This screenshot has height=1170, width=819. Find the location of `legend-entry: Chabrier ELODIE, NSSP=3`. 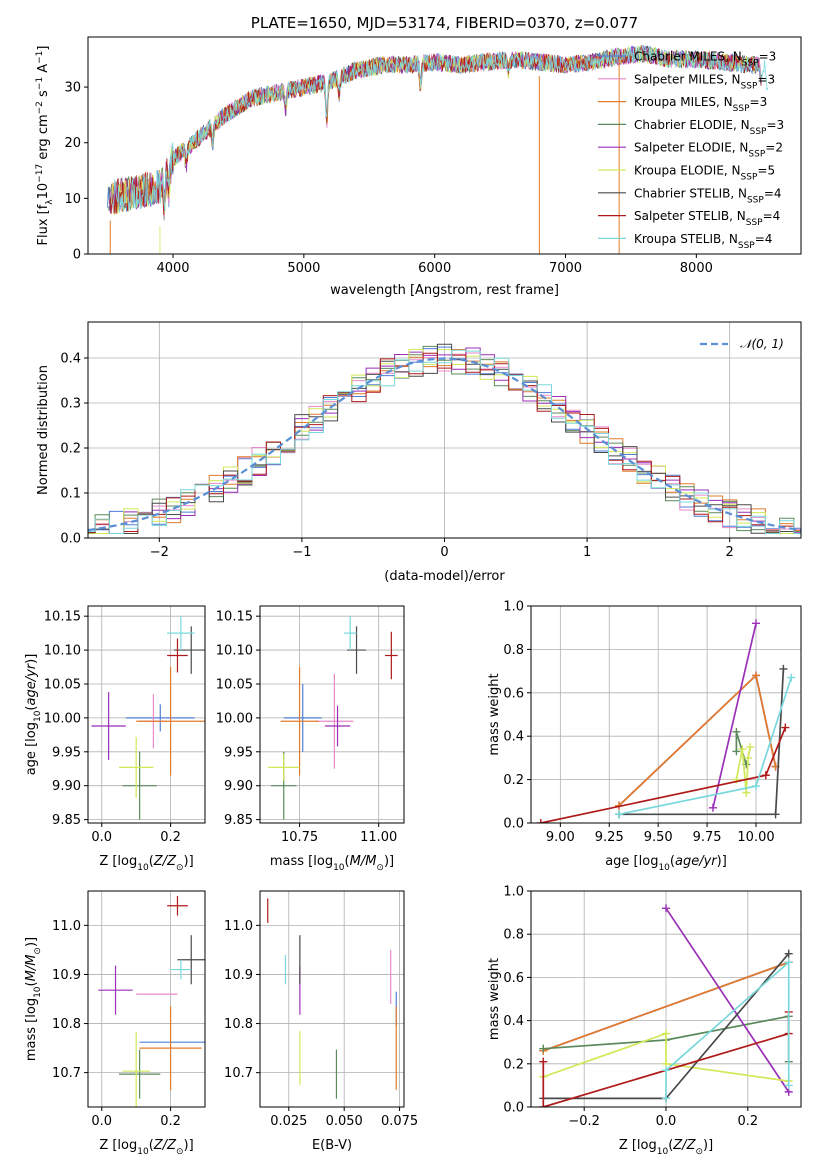

legend-entry: Chabrier ELODIE, NSSP=3 is located at coordinates (709, 127).